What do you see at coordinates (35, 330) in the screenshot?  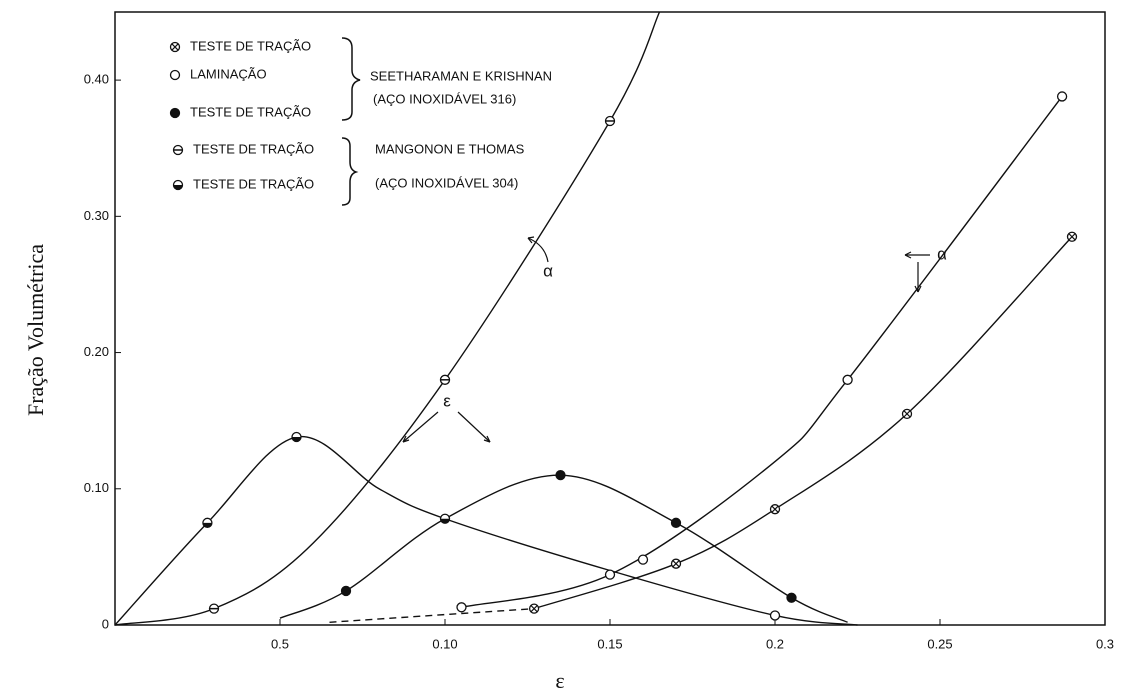 I see `y-axis-label: Fração Volumétrica` at bounding box center [35, 330].